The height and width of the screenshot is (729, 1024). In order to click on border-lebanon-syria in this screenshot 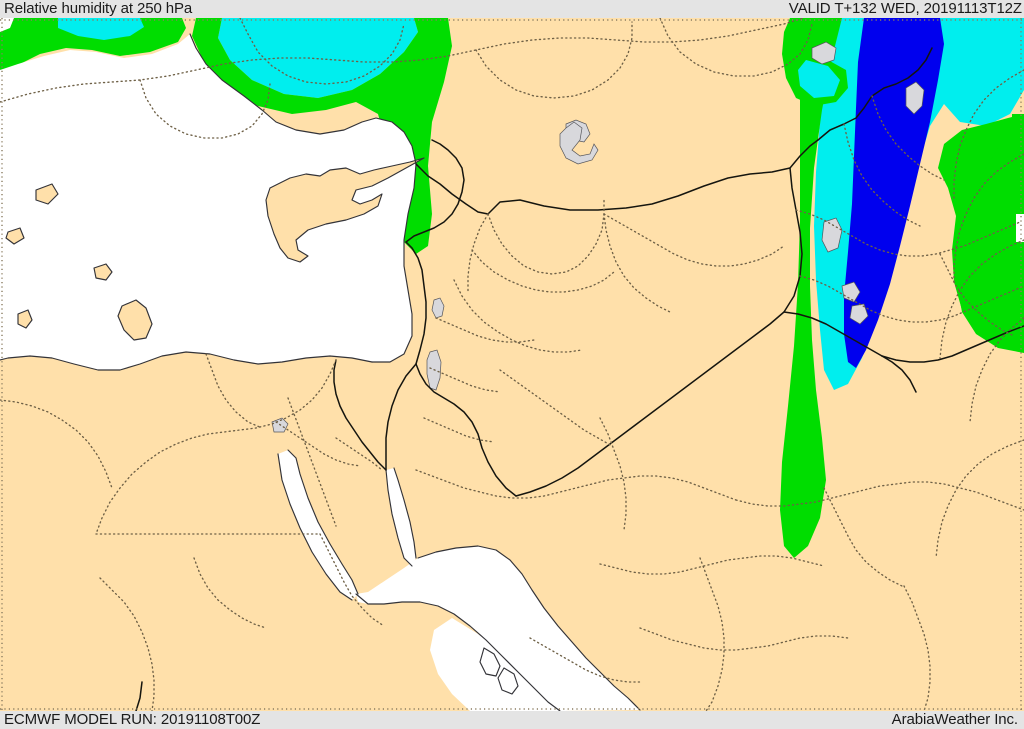, I will do `click(435, 191)`.